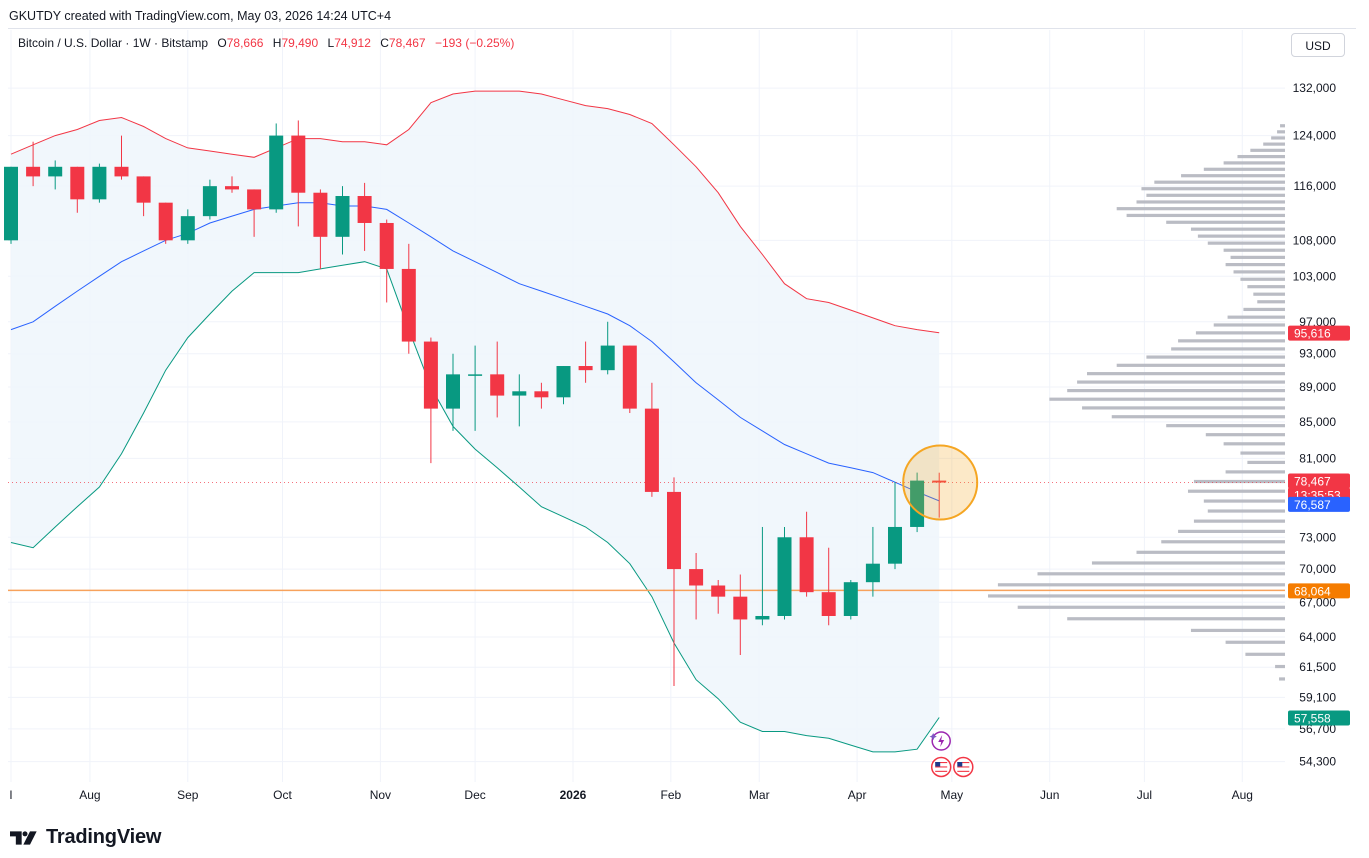 This screenshot has height=858, width=1369. I want to click on price-label-text: 78,467, so click(1312, 482).